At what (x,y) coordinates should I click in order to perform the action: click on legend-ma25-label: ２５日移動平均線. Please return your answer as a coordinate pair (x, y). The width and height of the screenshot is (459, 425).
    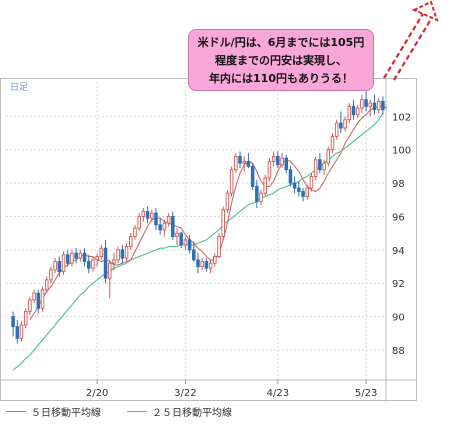
    Looking at the image, I should click on (192, 413).